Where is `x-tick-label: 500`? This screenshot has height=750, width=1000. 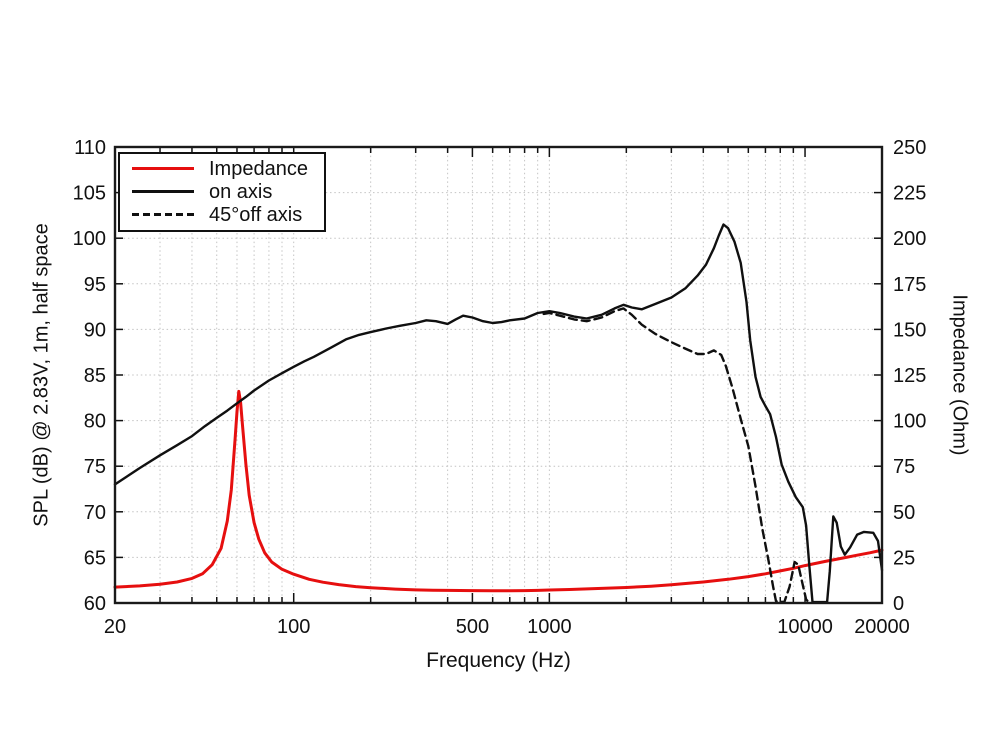
x-tick-label: 500 is located at coordinates (472, 627).